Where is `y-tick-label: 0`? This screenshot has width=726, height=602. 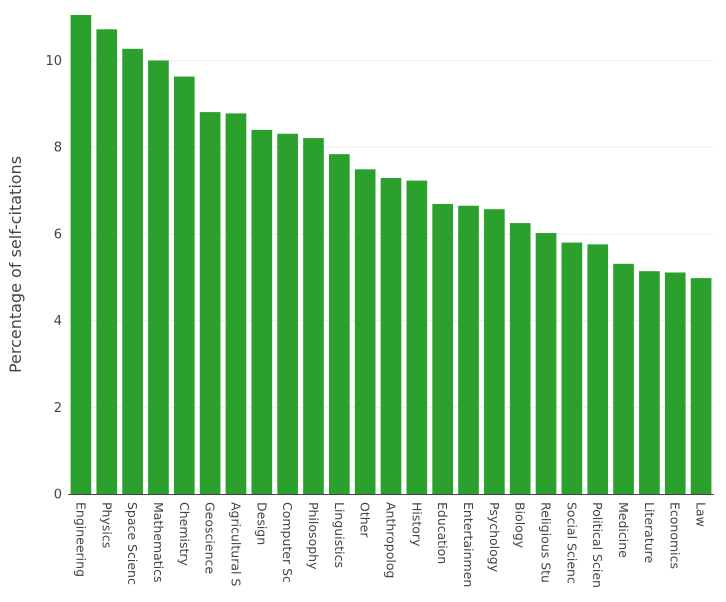 y-tick-label: 0 is located at coordinates (58, 495).